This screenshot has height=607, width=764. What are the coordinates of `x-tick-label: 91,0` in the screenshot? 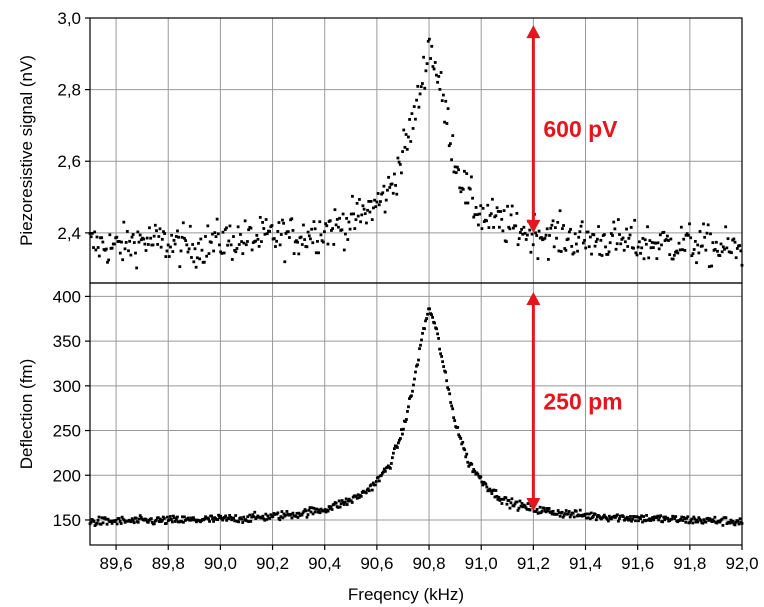 It's located at (481, 563).